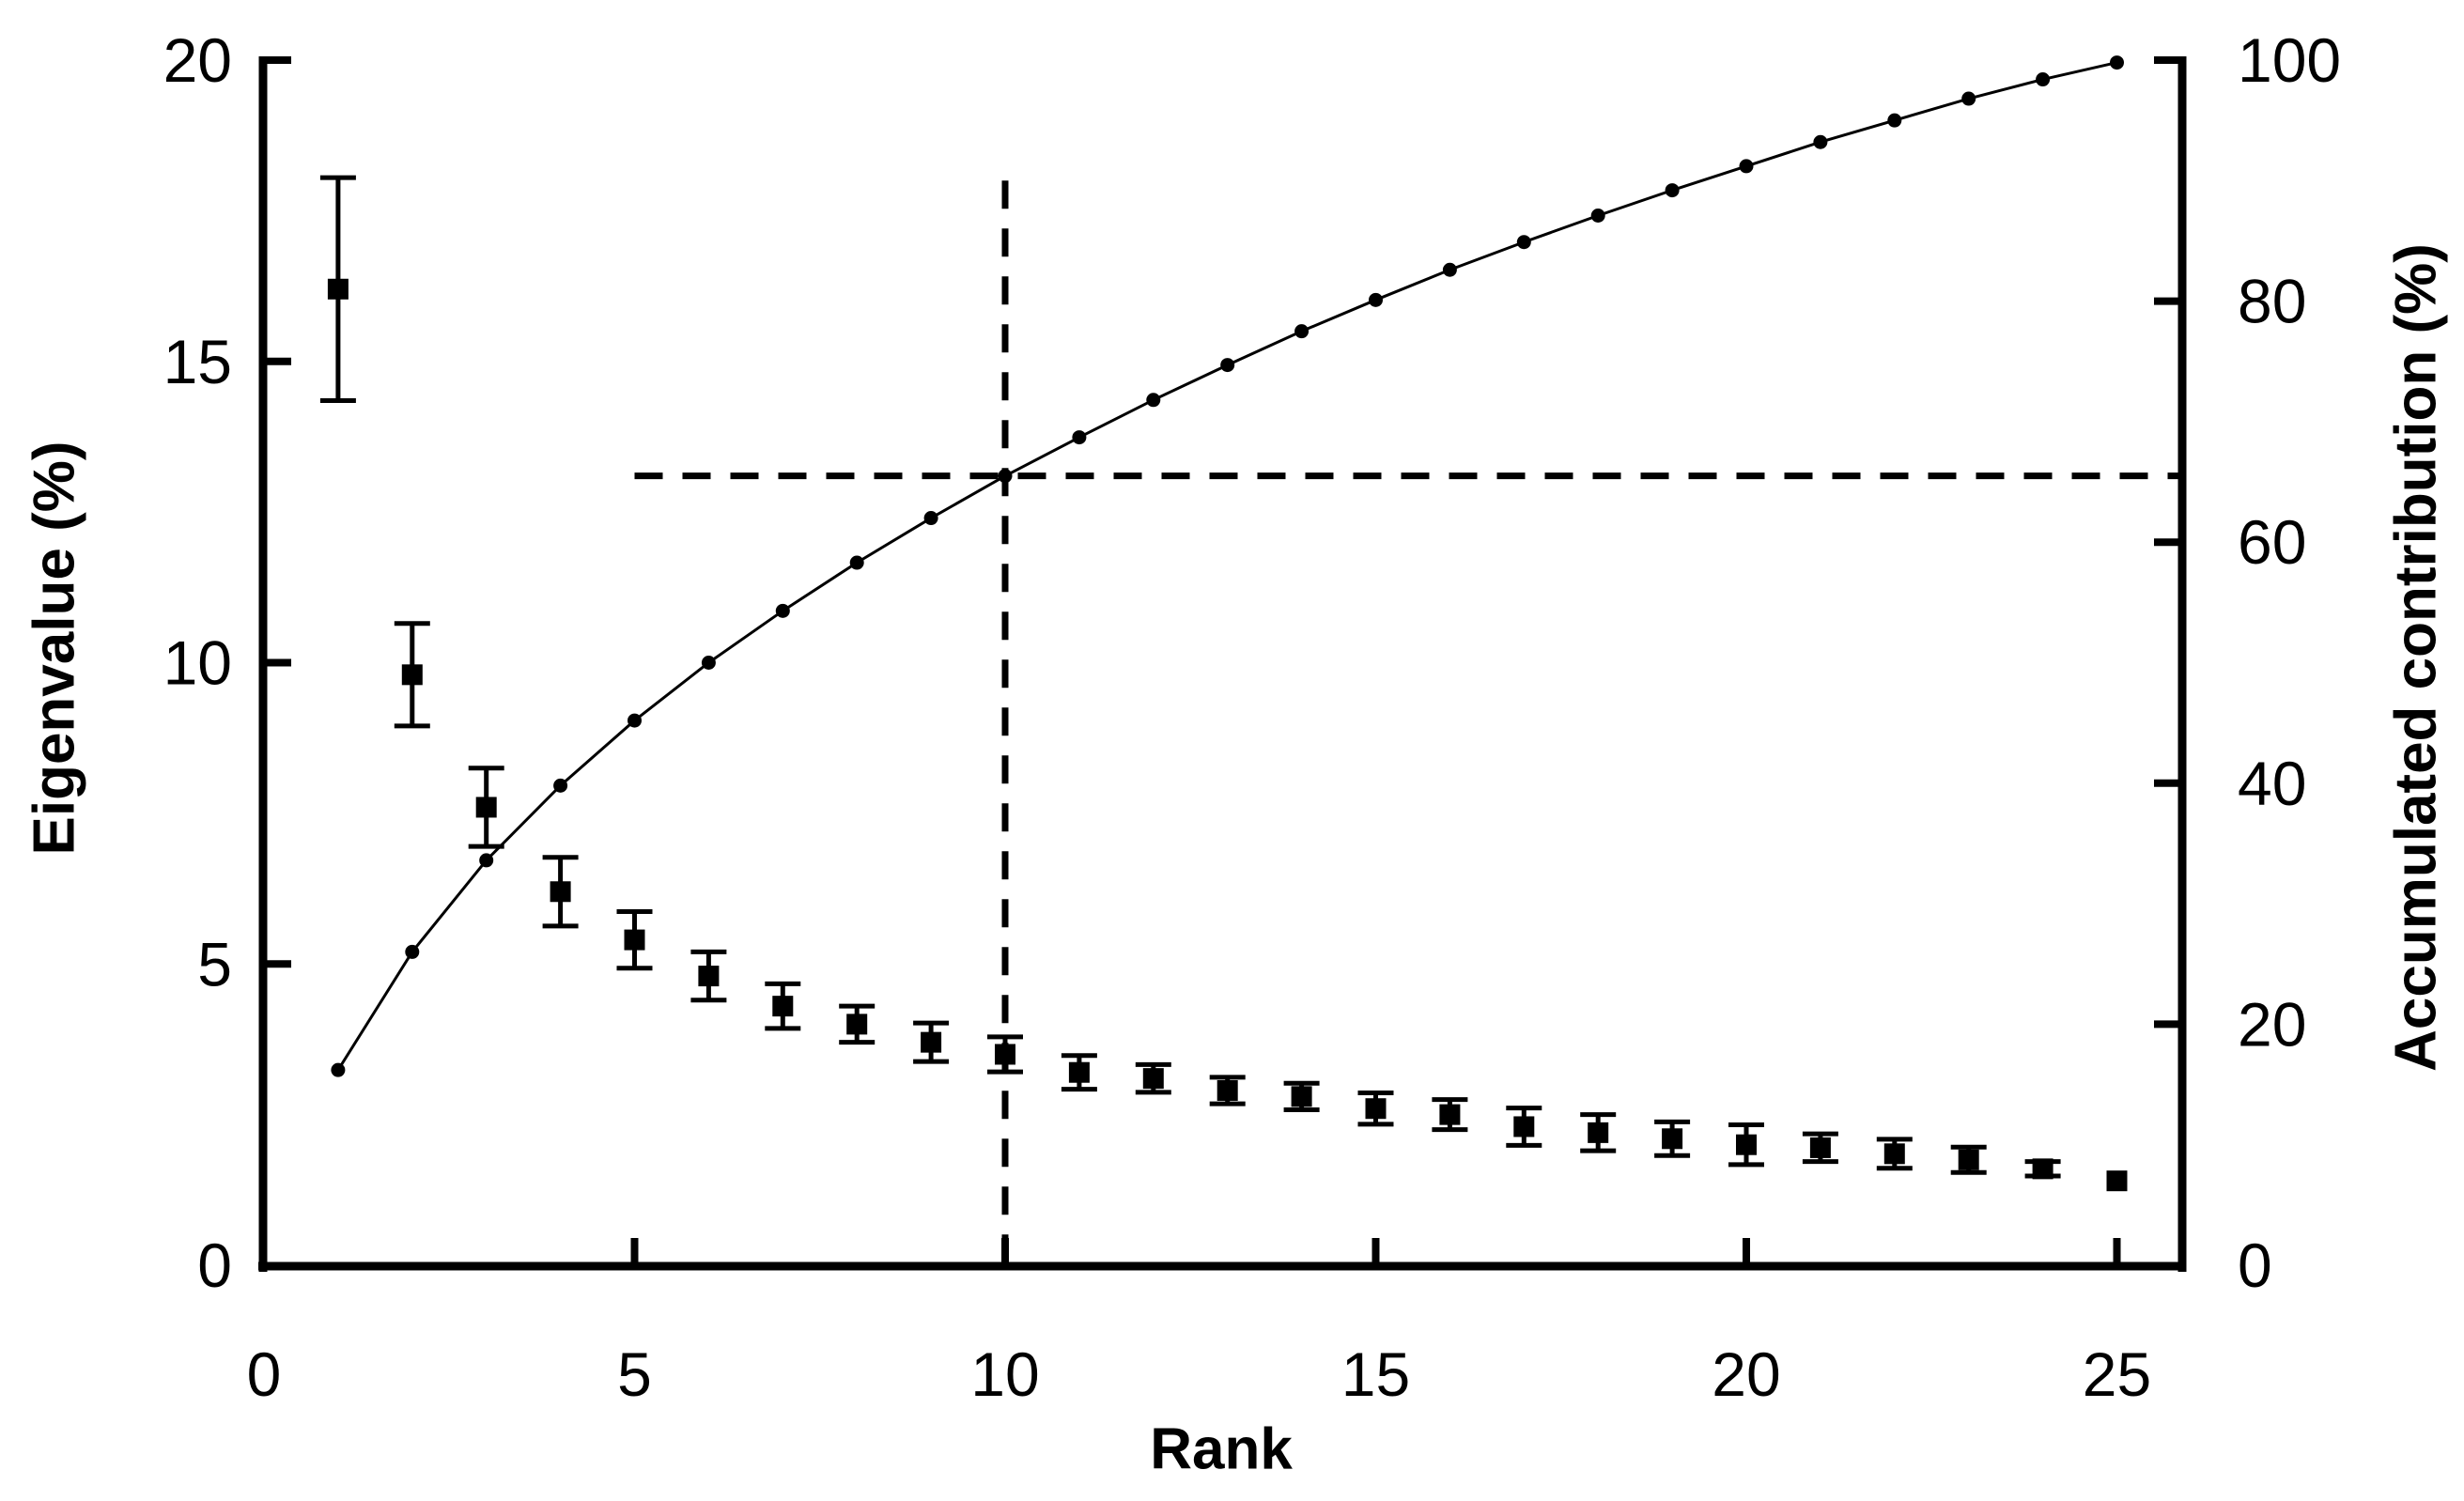  Describe the element at coordinates (197, 361) in the screenshot. I see `left-axis-tick-label: 15` at that location.